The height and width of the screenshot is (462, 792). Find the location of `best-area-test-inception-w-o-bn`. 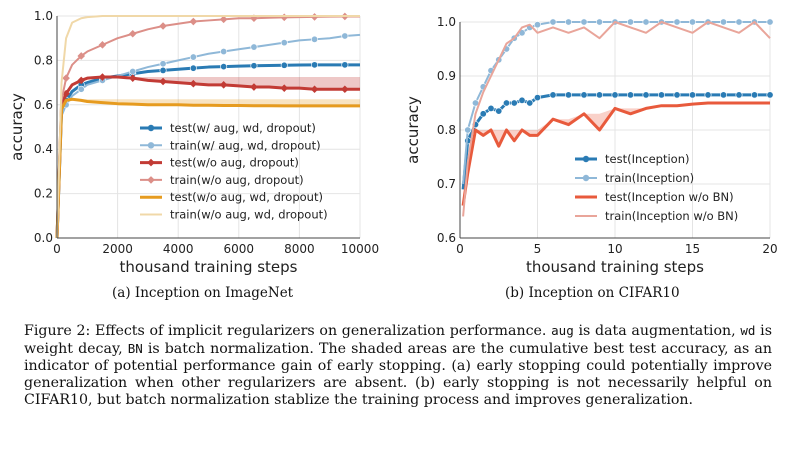

best-area-test-inception-w-o-bn is located at coordinates (616, 154).